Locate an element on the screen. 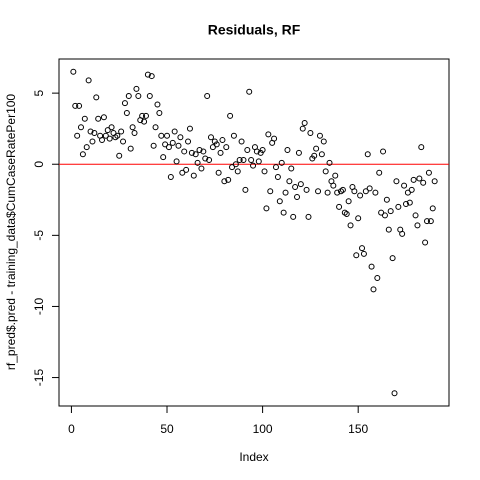 This screenshot has height=480, width=480. y-tick-label: -10 is located at coordinates (39, 306).